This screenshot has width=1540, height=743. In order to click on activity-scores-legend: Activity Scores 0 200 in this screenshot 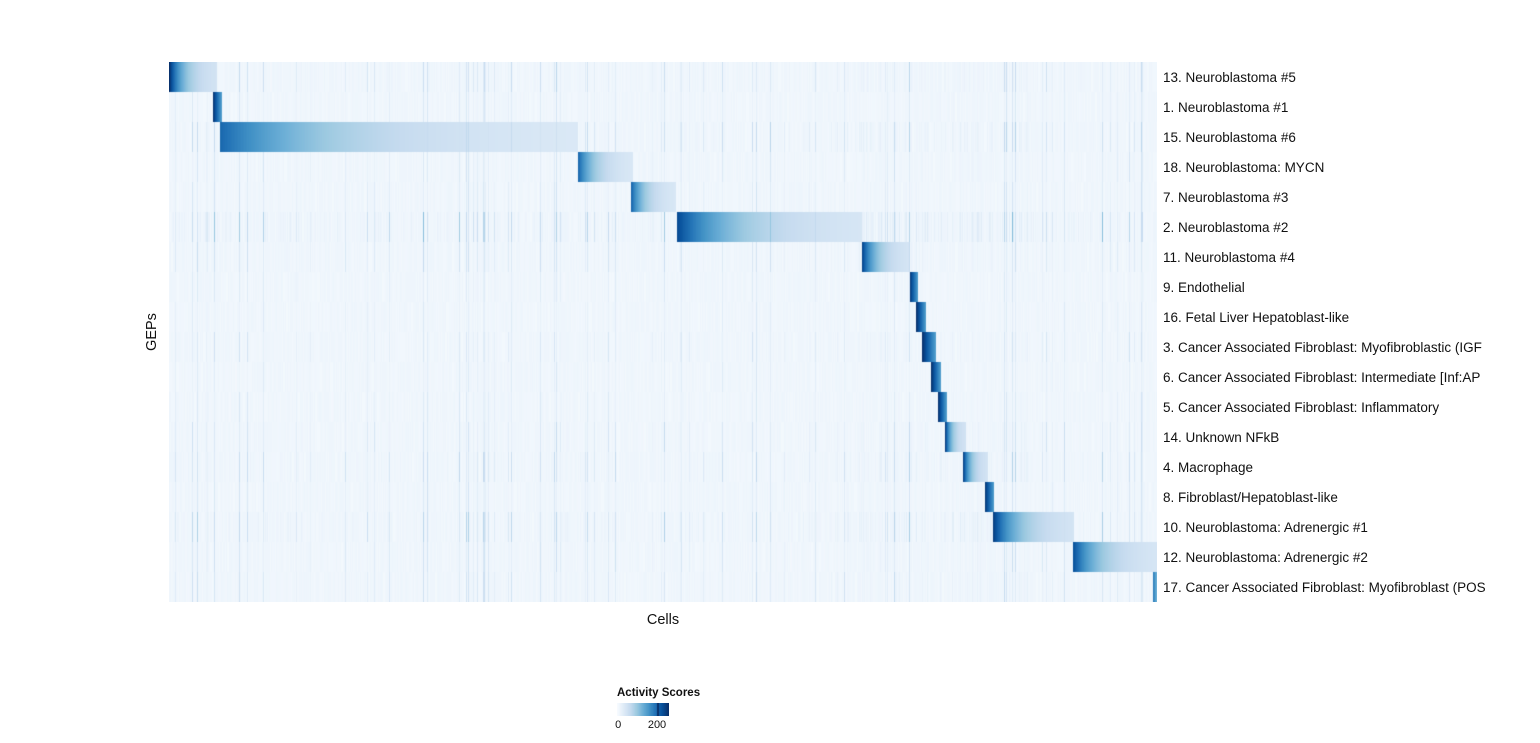, I will do `click(676, 710)`.